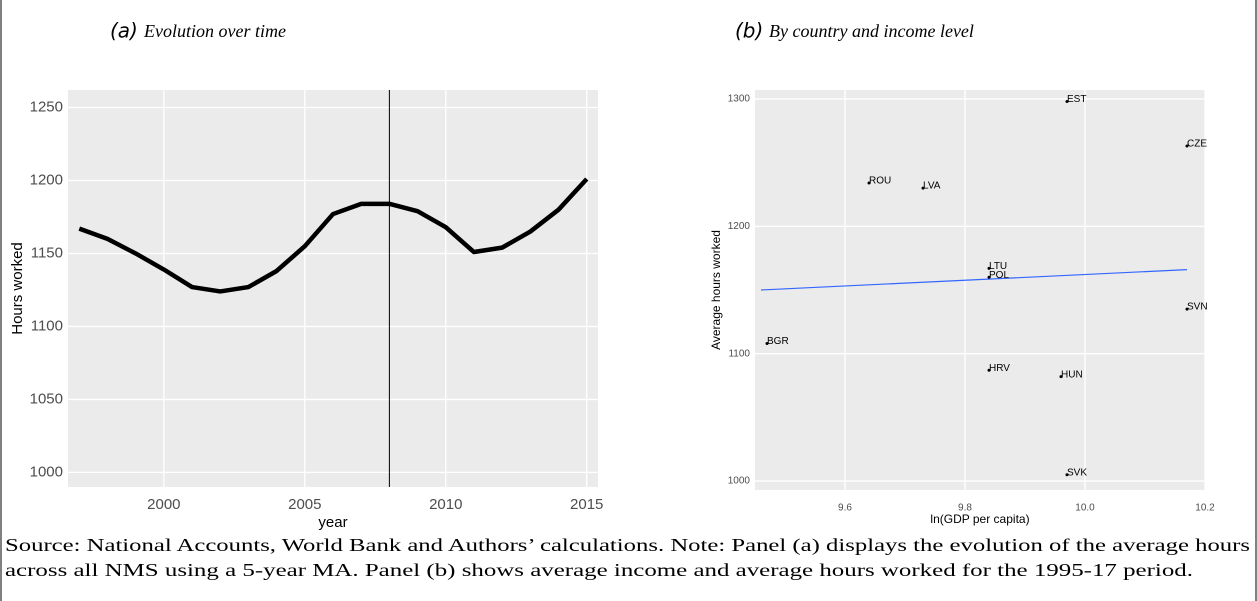  Describe the element at coordinates (333, 235) in the screenshot. I see `line` at that location.